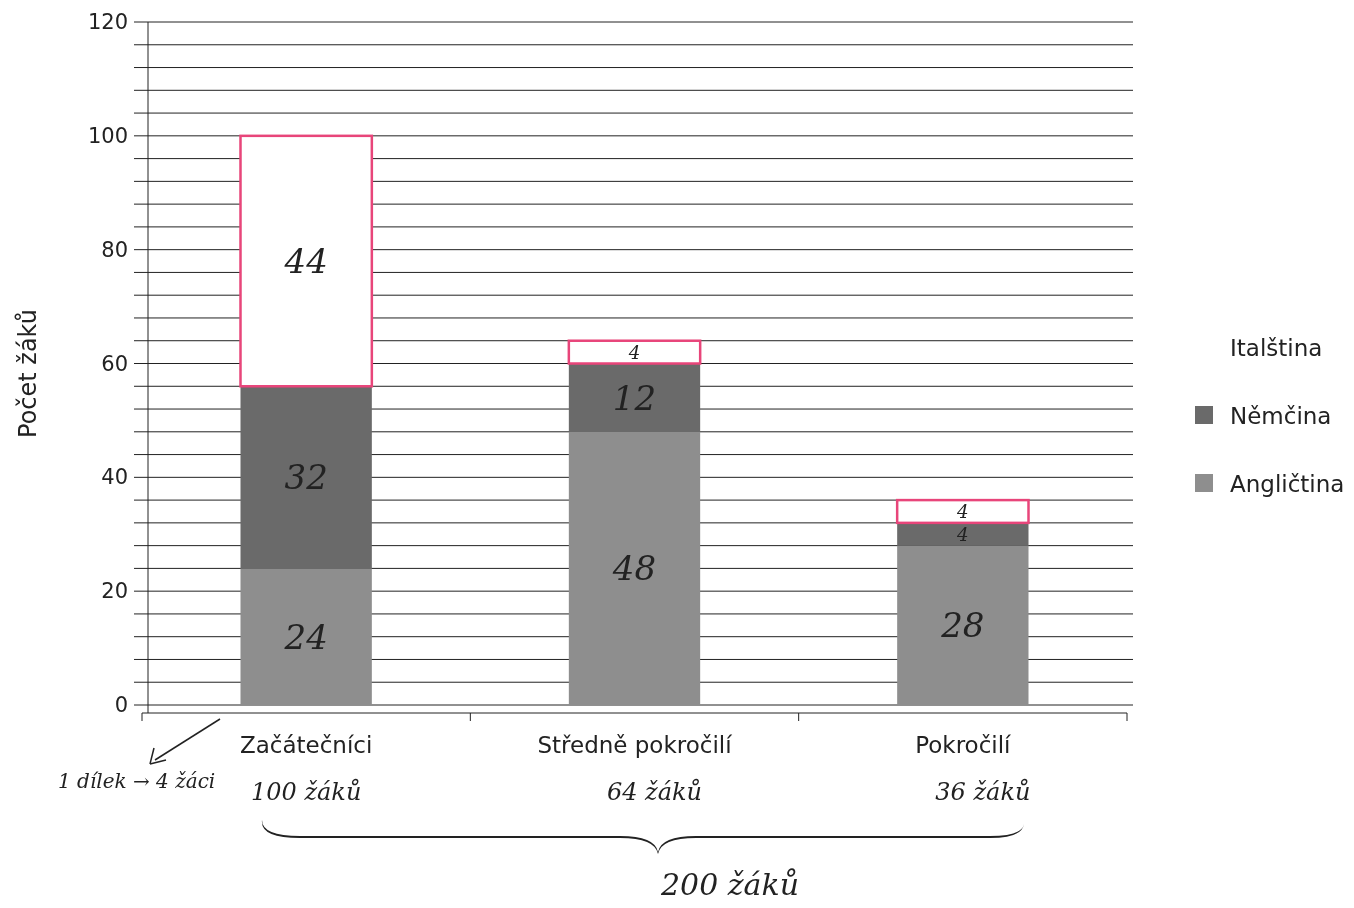  Describe the element at coordinates (635, 745) in the screenshot. I see `x-tick-label: Středně pokročilí` at that location.